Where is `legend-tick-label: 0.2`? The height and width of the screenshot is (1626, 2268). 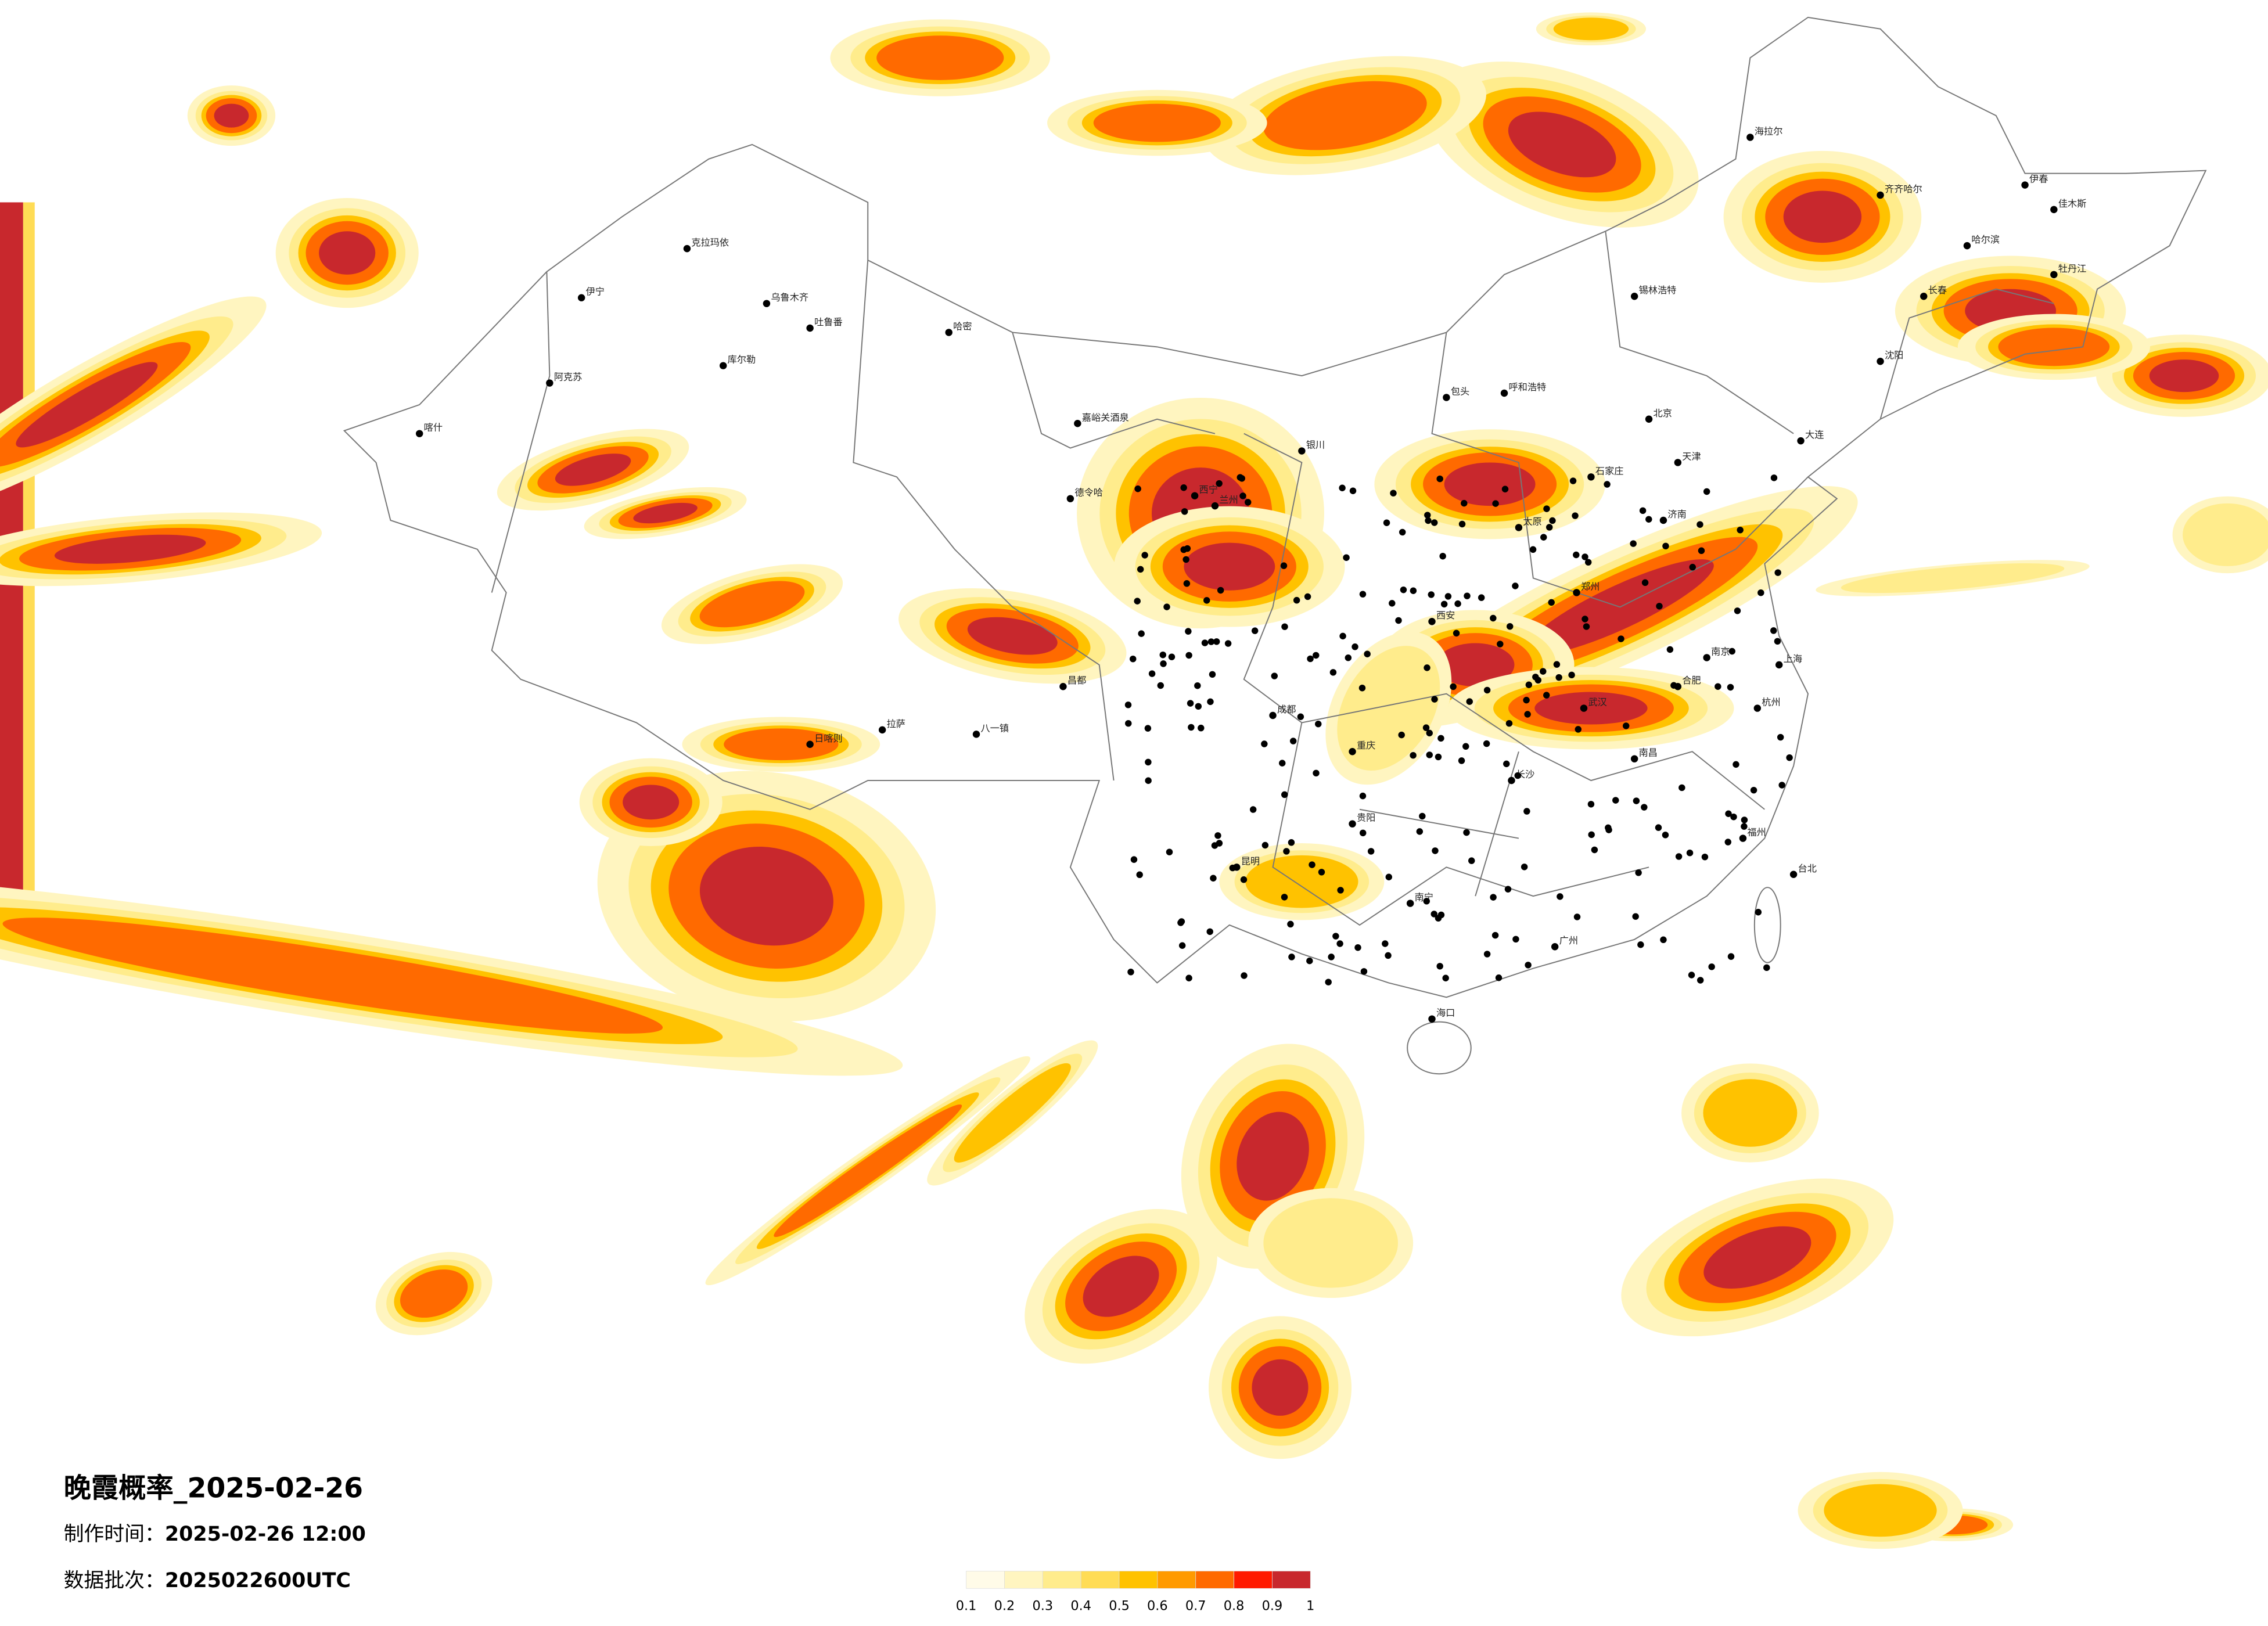
legend-tick-label: 0.2 is located at coordinates (1004, 1606).